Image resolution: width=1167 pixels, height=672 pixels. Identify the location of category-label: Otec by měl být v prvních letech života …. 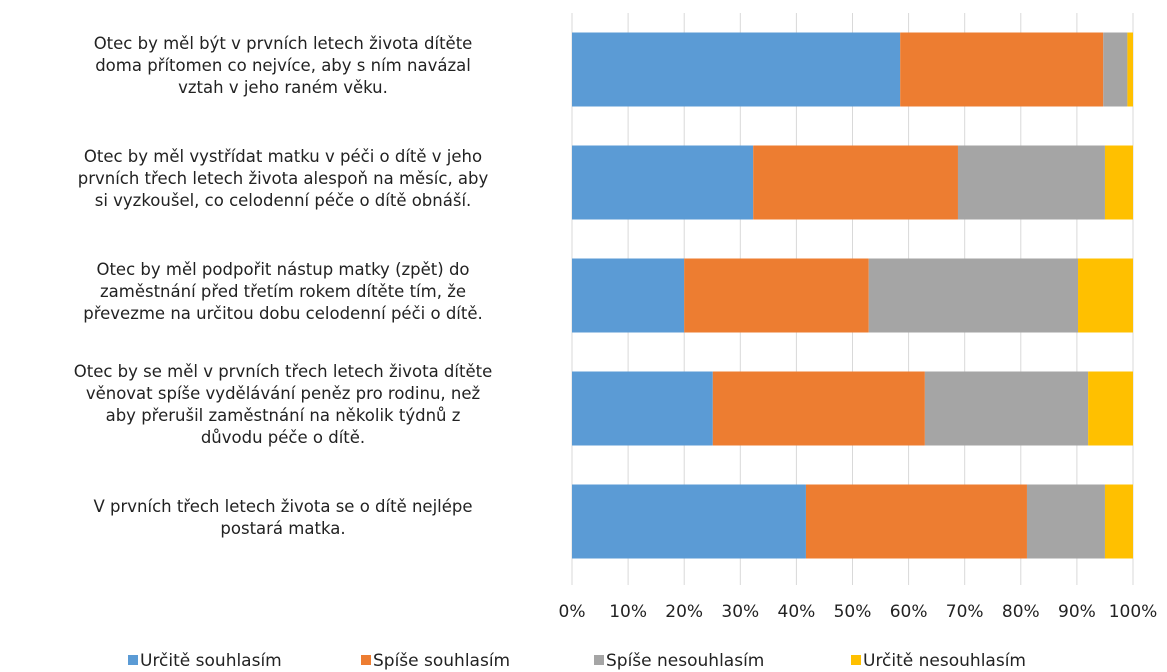
(283, 65).